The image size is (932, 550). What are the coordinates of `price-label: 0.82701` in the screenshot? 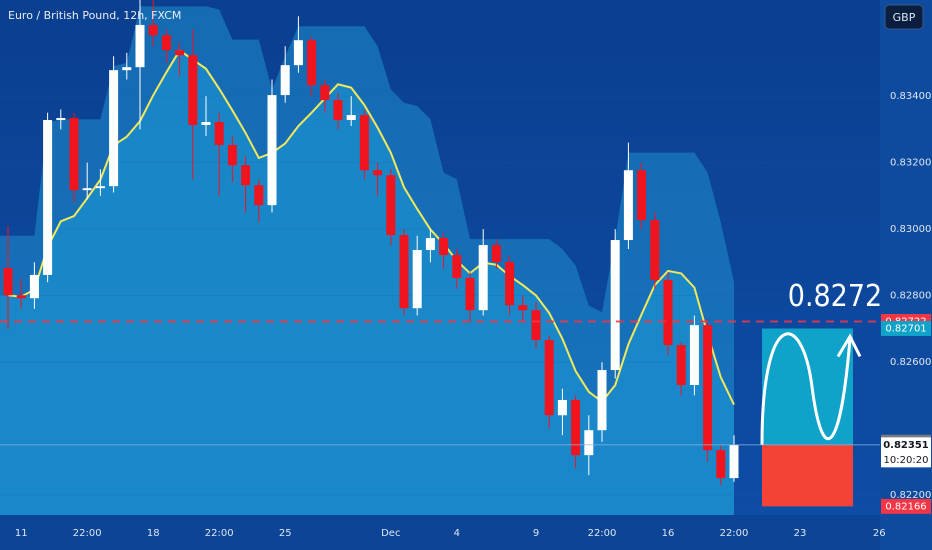 It's located at (905, 328).